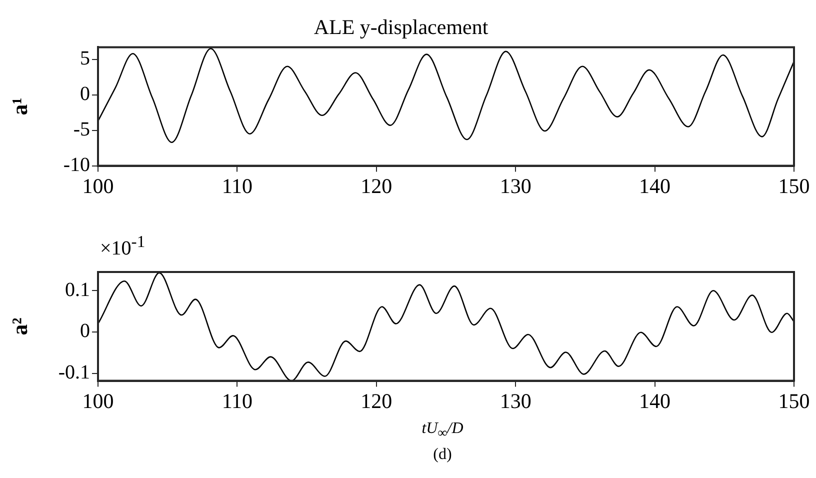  Describe the element at coordinates (401, 27) in the screenshot. I see `chart-title: ALE y-displacement` at that location.